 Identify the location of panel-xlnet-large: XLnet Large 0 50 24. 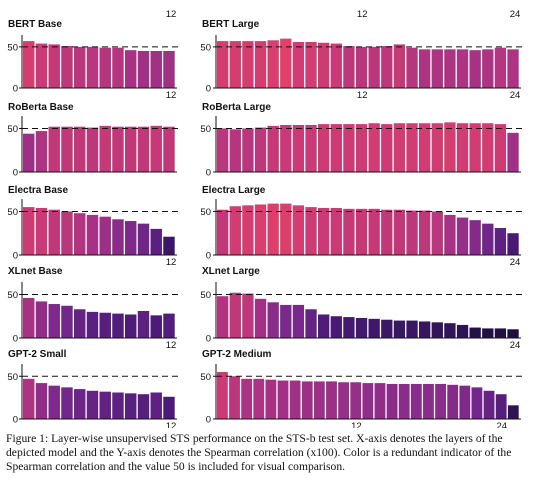
(362, 308).